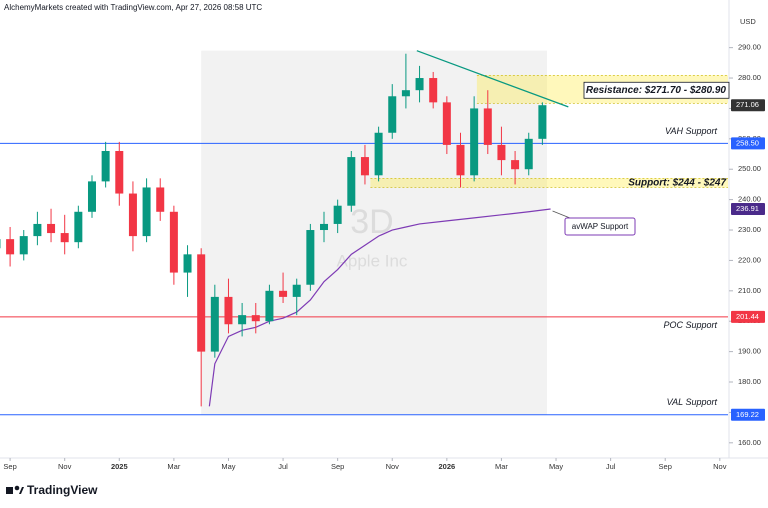 The width and height of the screenshot is (768, 508). What do you see at coordinates (447, 466) in the screenshot?
I see `x-tick-label: 2026` at bounding box center [447, 466].